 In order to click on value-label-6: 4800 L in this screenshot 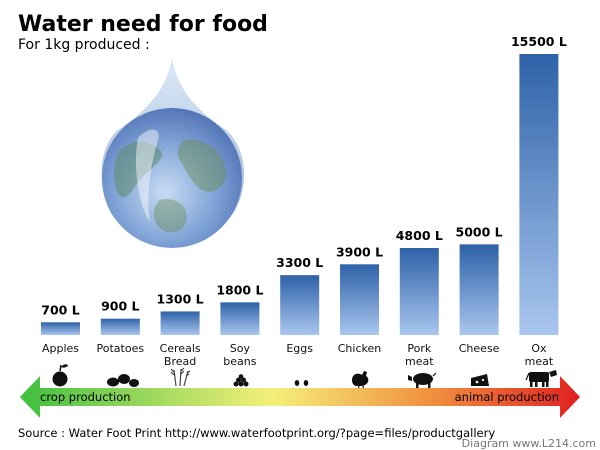, I will do `click(419, 235)`.